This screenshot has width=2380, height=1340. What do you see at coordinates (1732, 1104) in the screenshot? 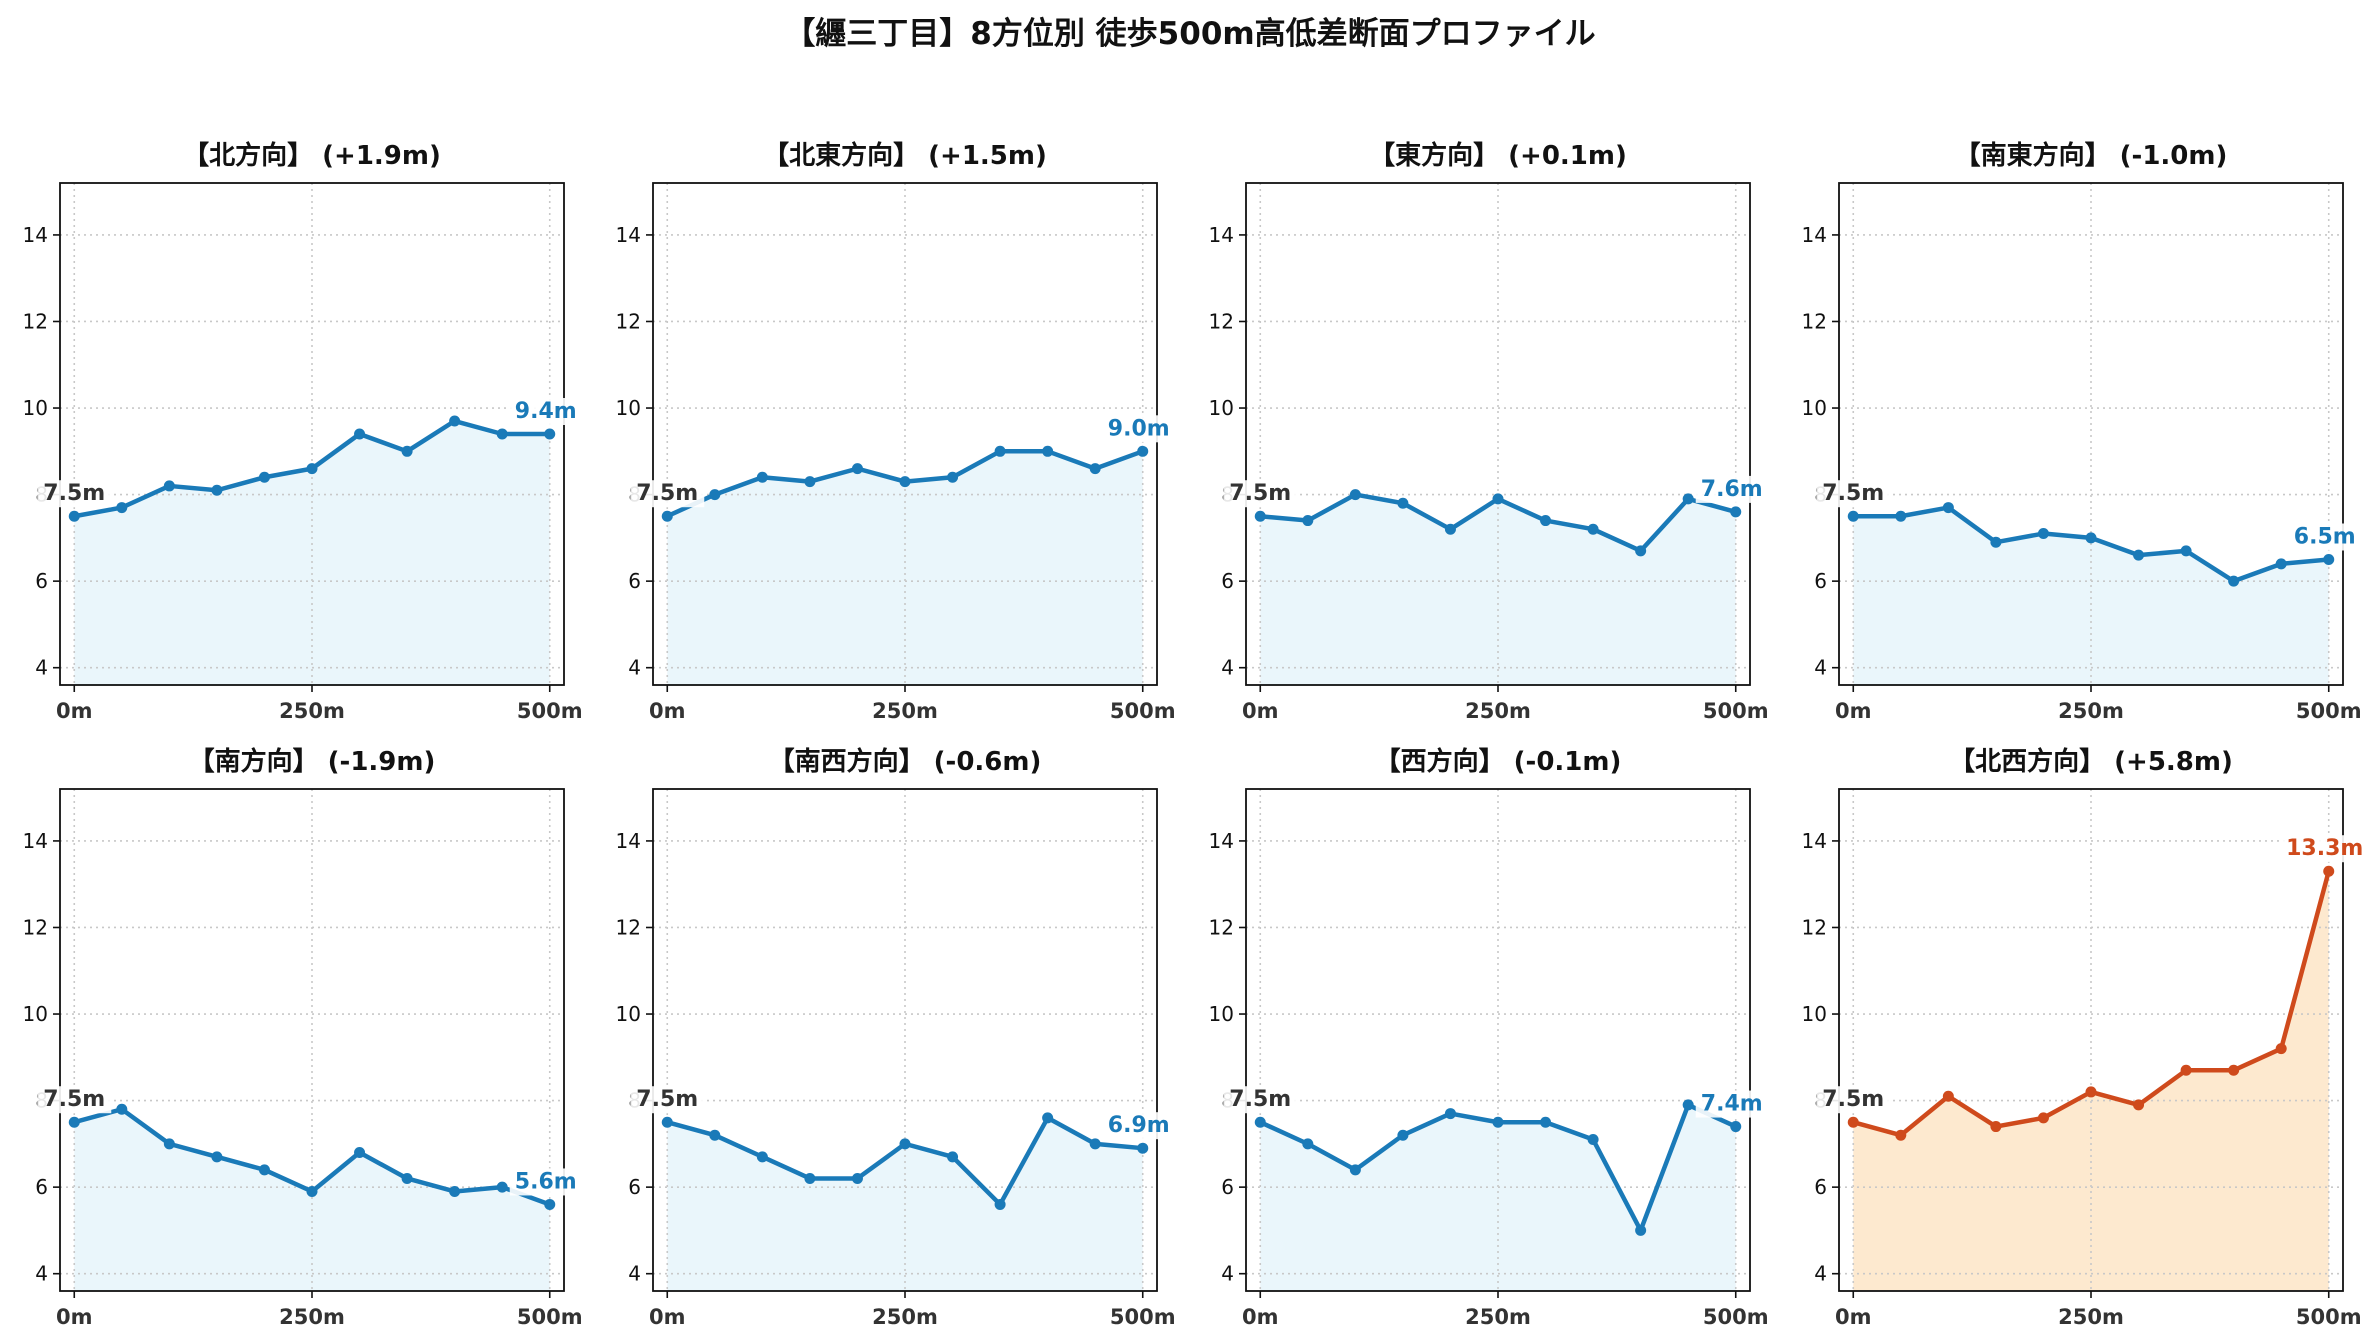
I see `end-elevation-label: 7.4m` at bounding box center [1732, 1104].